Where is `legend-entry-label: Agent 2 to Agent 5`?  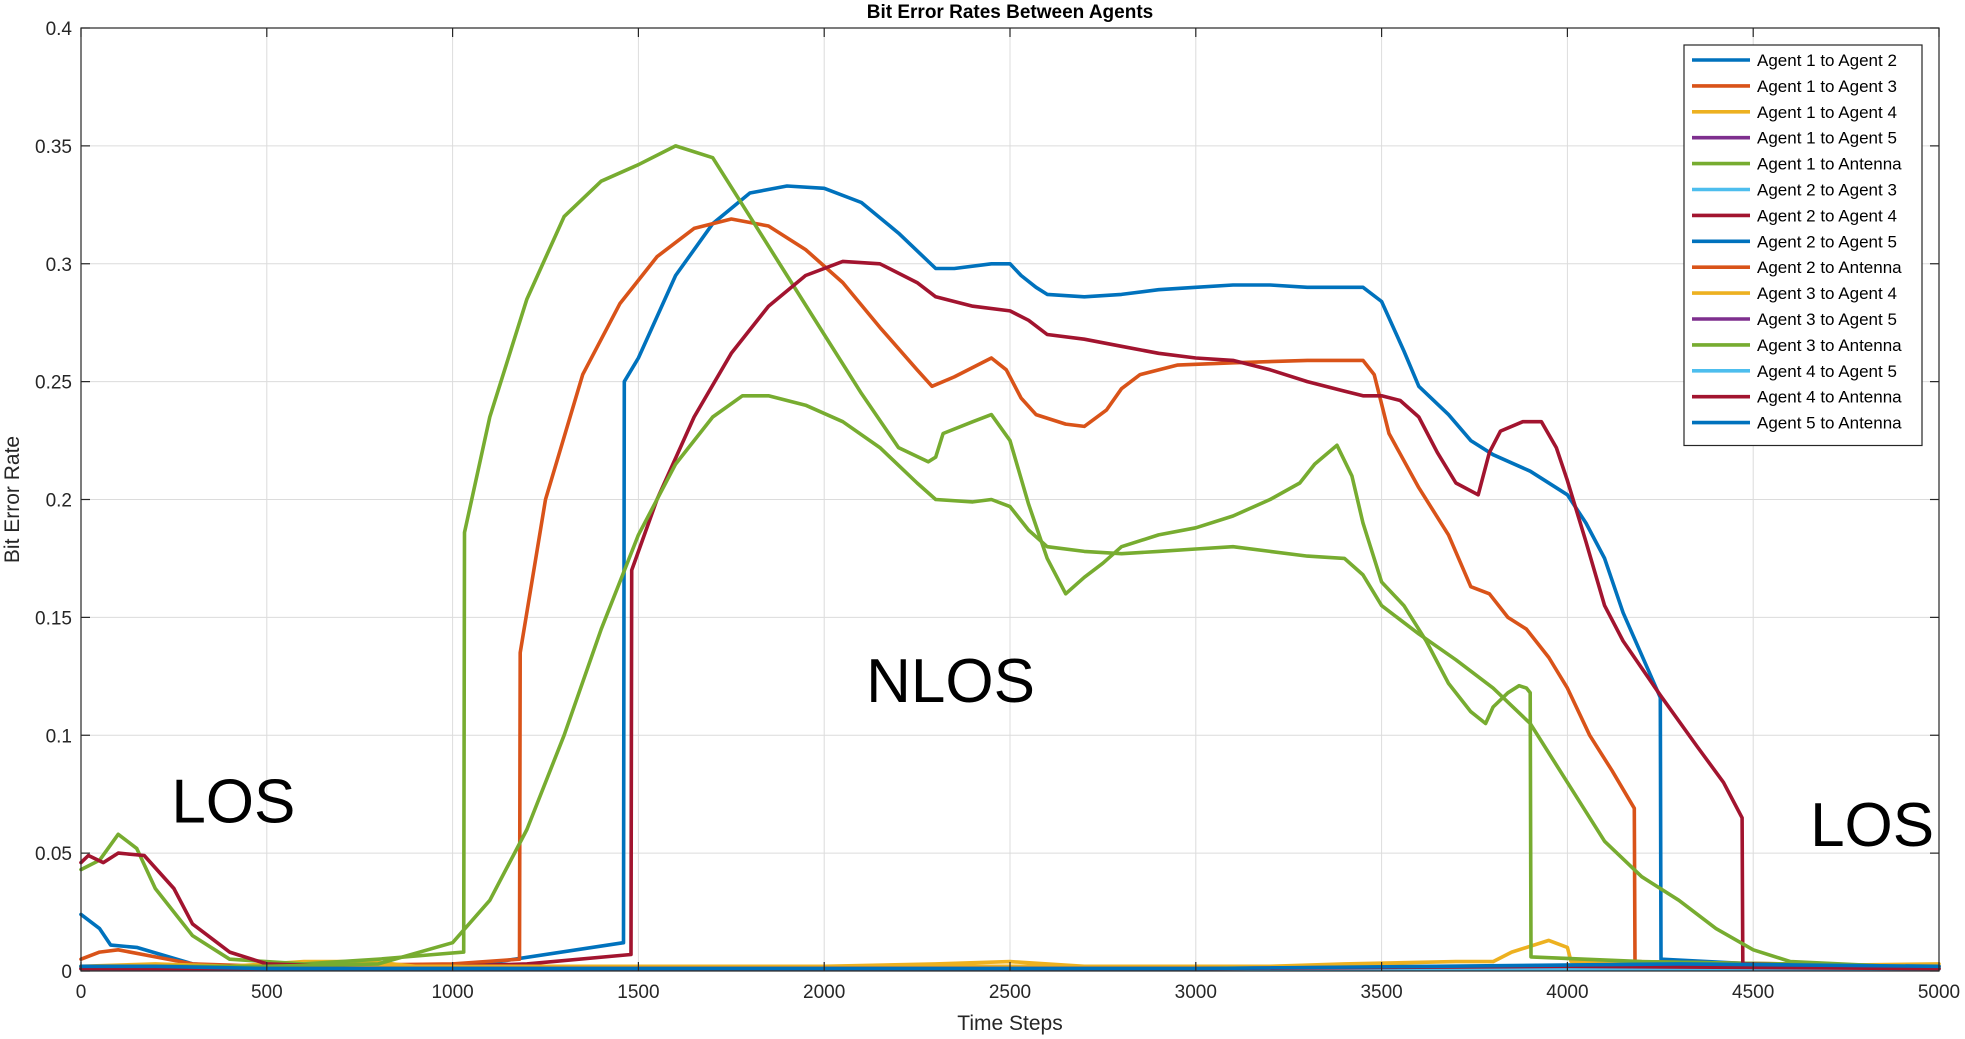
legend-entry-label: Agent 2 to Agent 5 is located at coordinates (1827, 241).